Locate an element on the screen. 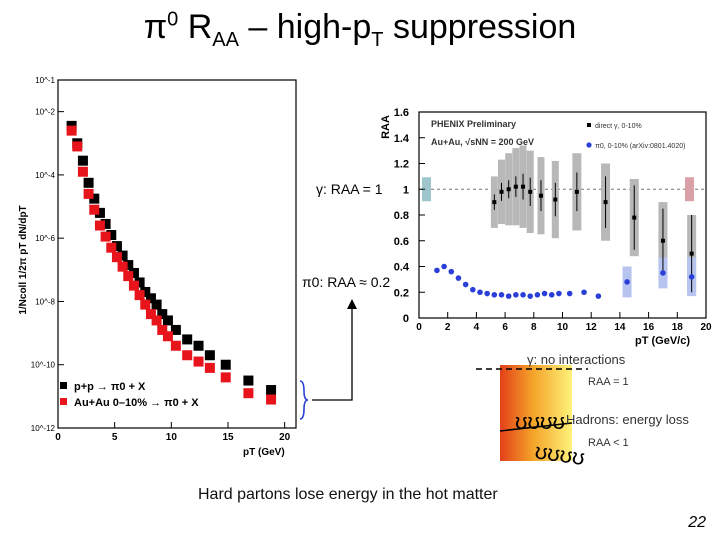 The height and width of the screenshot is (540, 720). spectra-x-tick-label: 10 is located at coordinates (172, 437).